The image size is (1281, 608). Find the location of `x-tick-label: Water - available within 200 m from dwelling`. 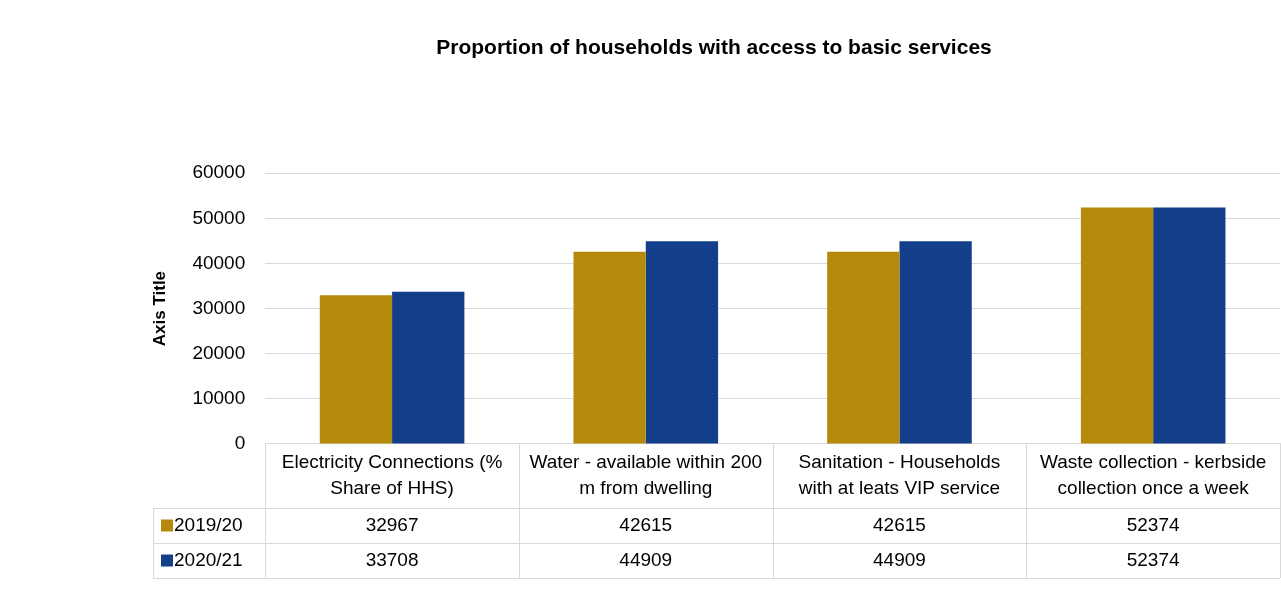

x-tick-label: Water - available within 200 m from dwelling is located at coordinates (646, 475).